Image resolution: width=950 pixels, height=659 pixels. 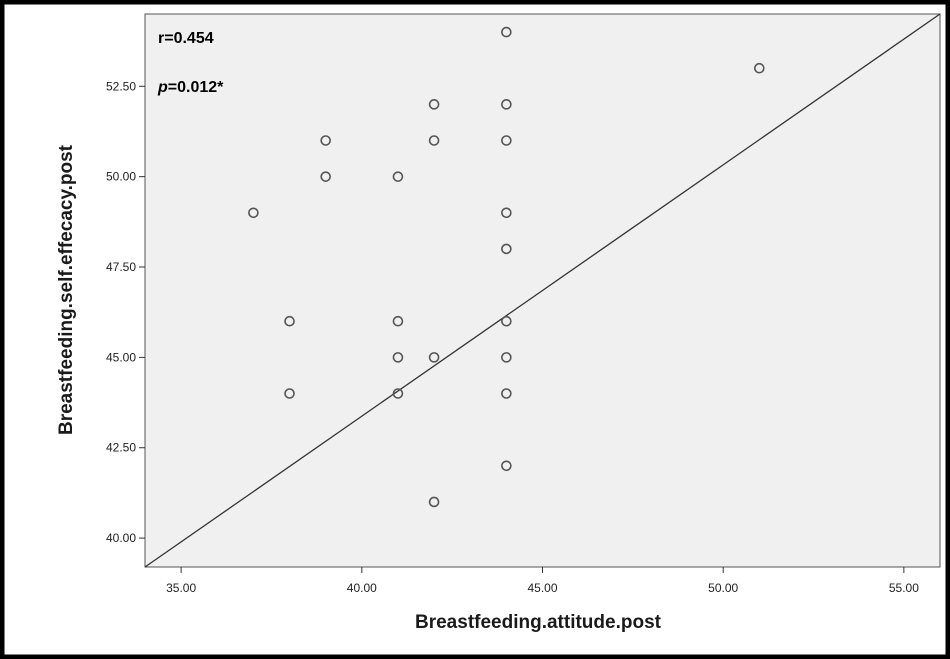 I want to click on r-annotation: r=0.454, so click(x=186, y=38).